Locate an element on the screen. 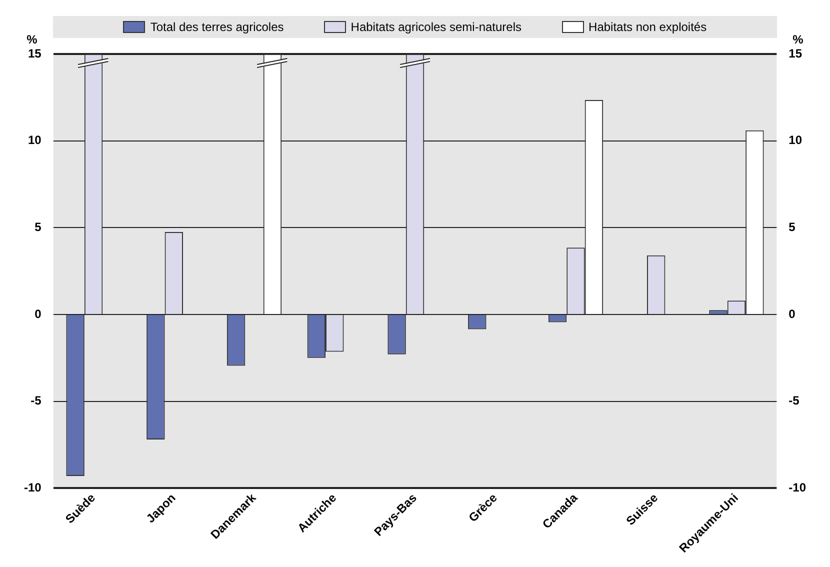 The width and height of the screenshot is (830, 567). legend-label: Habitats non exploités is located at coordinates (647, 27).